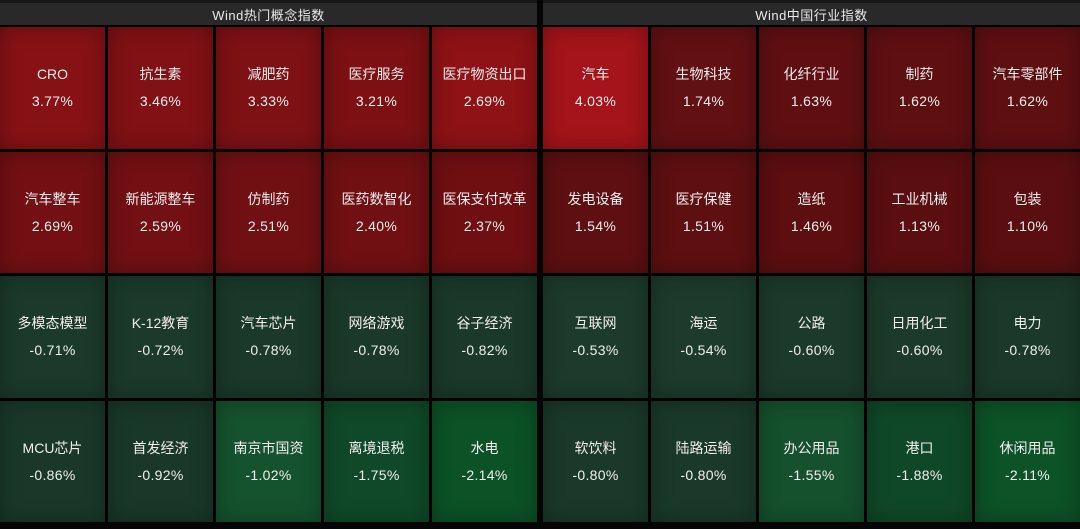 This screenshot has width=1080, height=529. I want to click on index-name: 日用化工, so click(919, 323).